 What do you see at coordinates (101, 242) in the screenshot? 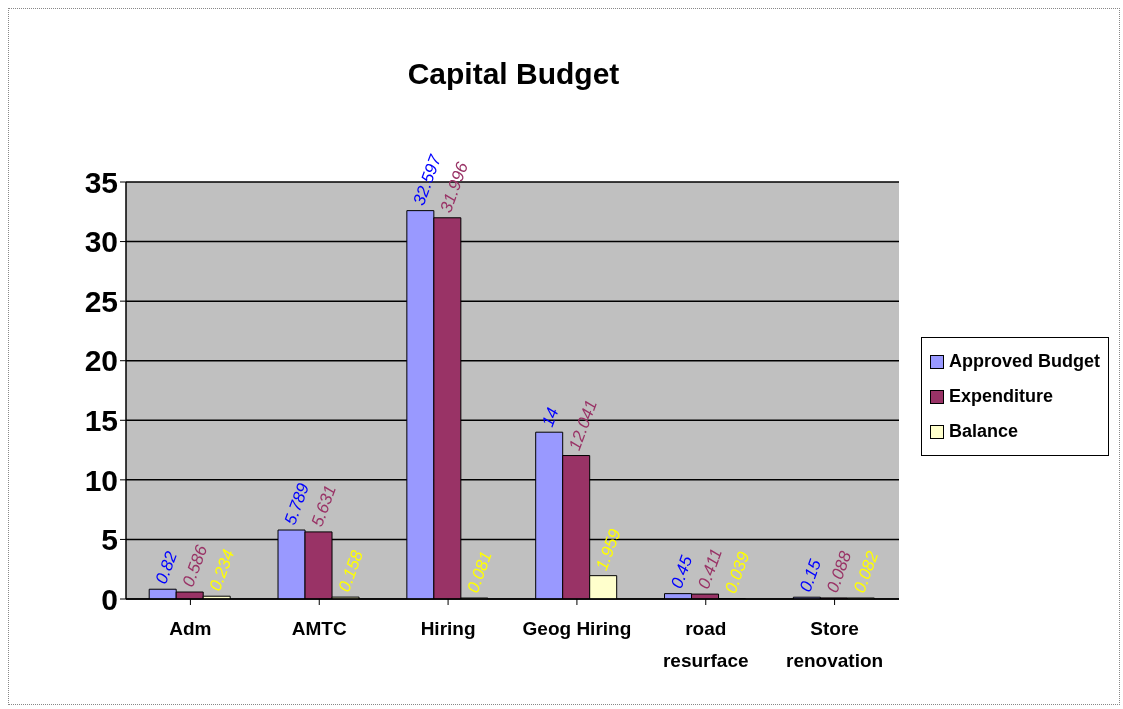
I see `y-tick-label: 30` at bounding box center [101, 242].